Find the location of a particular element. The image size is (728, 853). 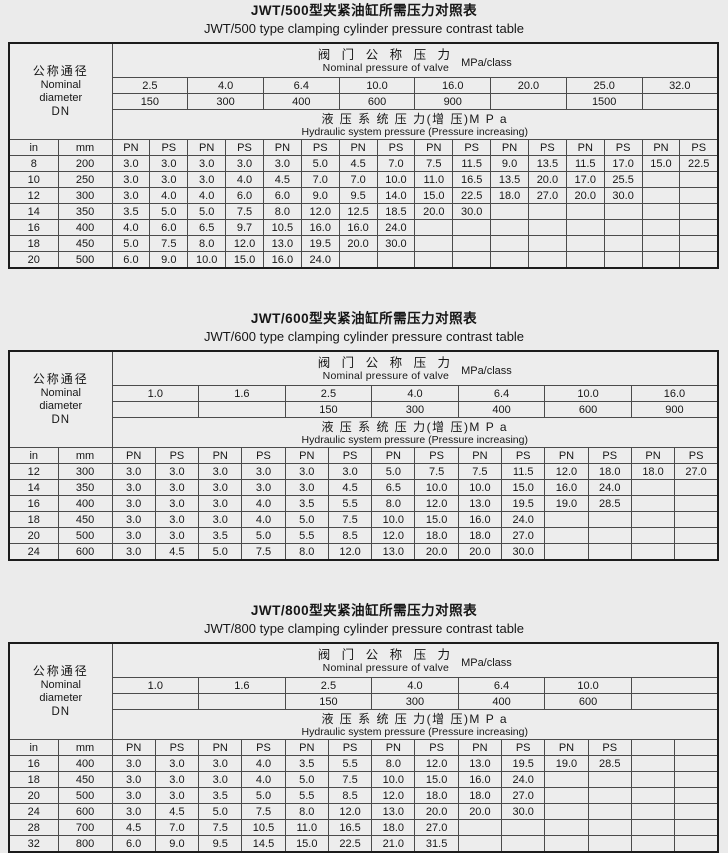

mpa-value-cell is located at coordinates (674, 685).